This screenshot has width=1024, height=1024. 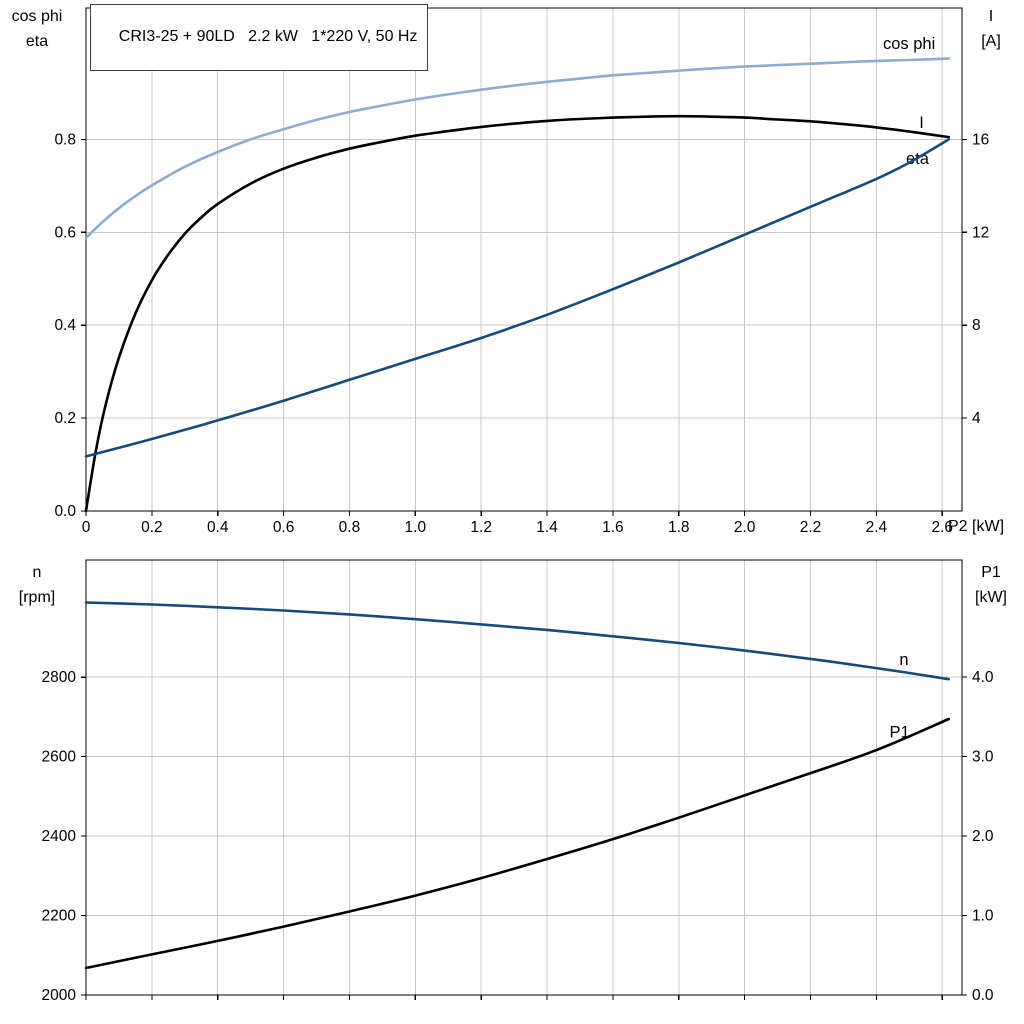 What do you see at coordinates (65, 418) in the screenshot?
I see `y-left-tick-label: 0.2` at bounding box center [65, 418].